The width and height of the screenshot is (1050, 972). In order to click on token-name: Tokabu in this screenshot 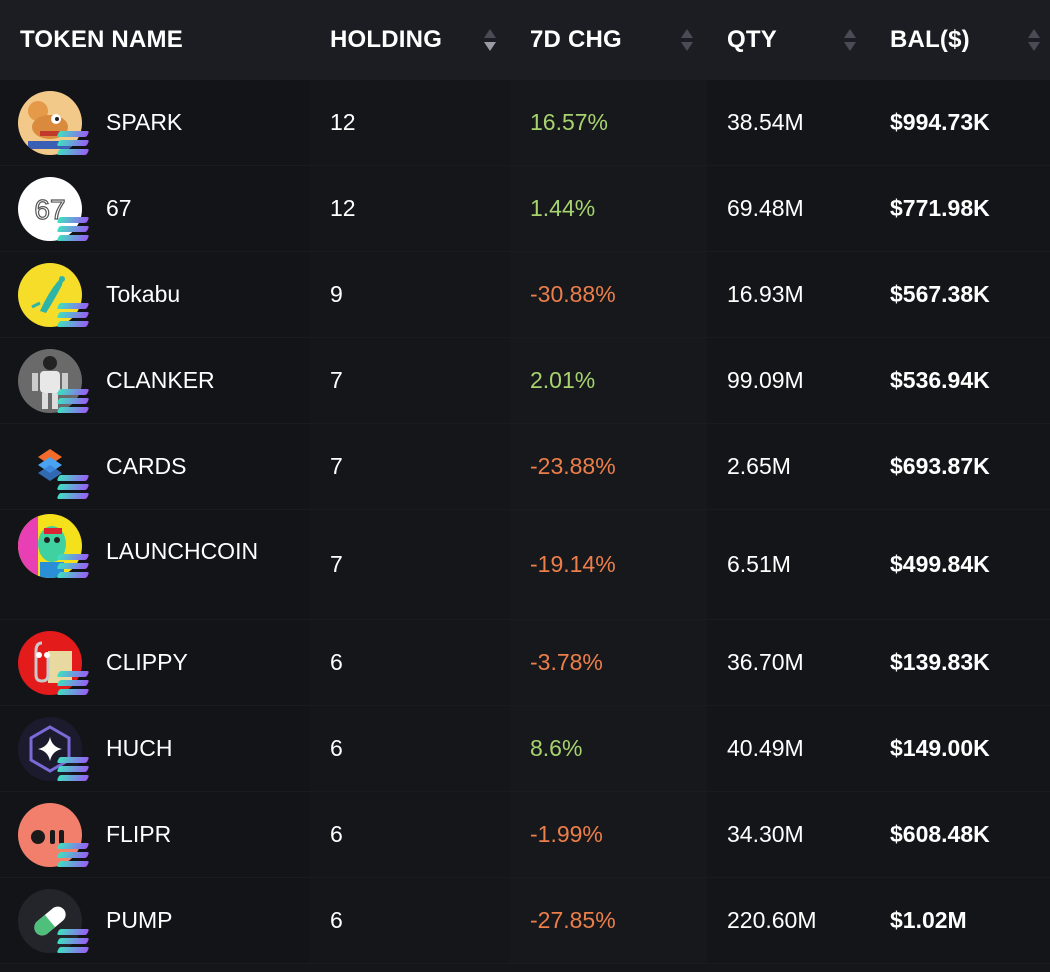, I will do `click(143, 294)`.